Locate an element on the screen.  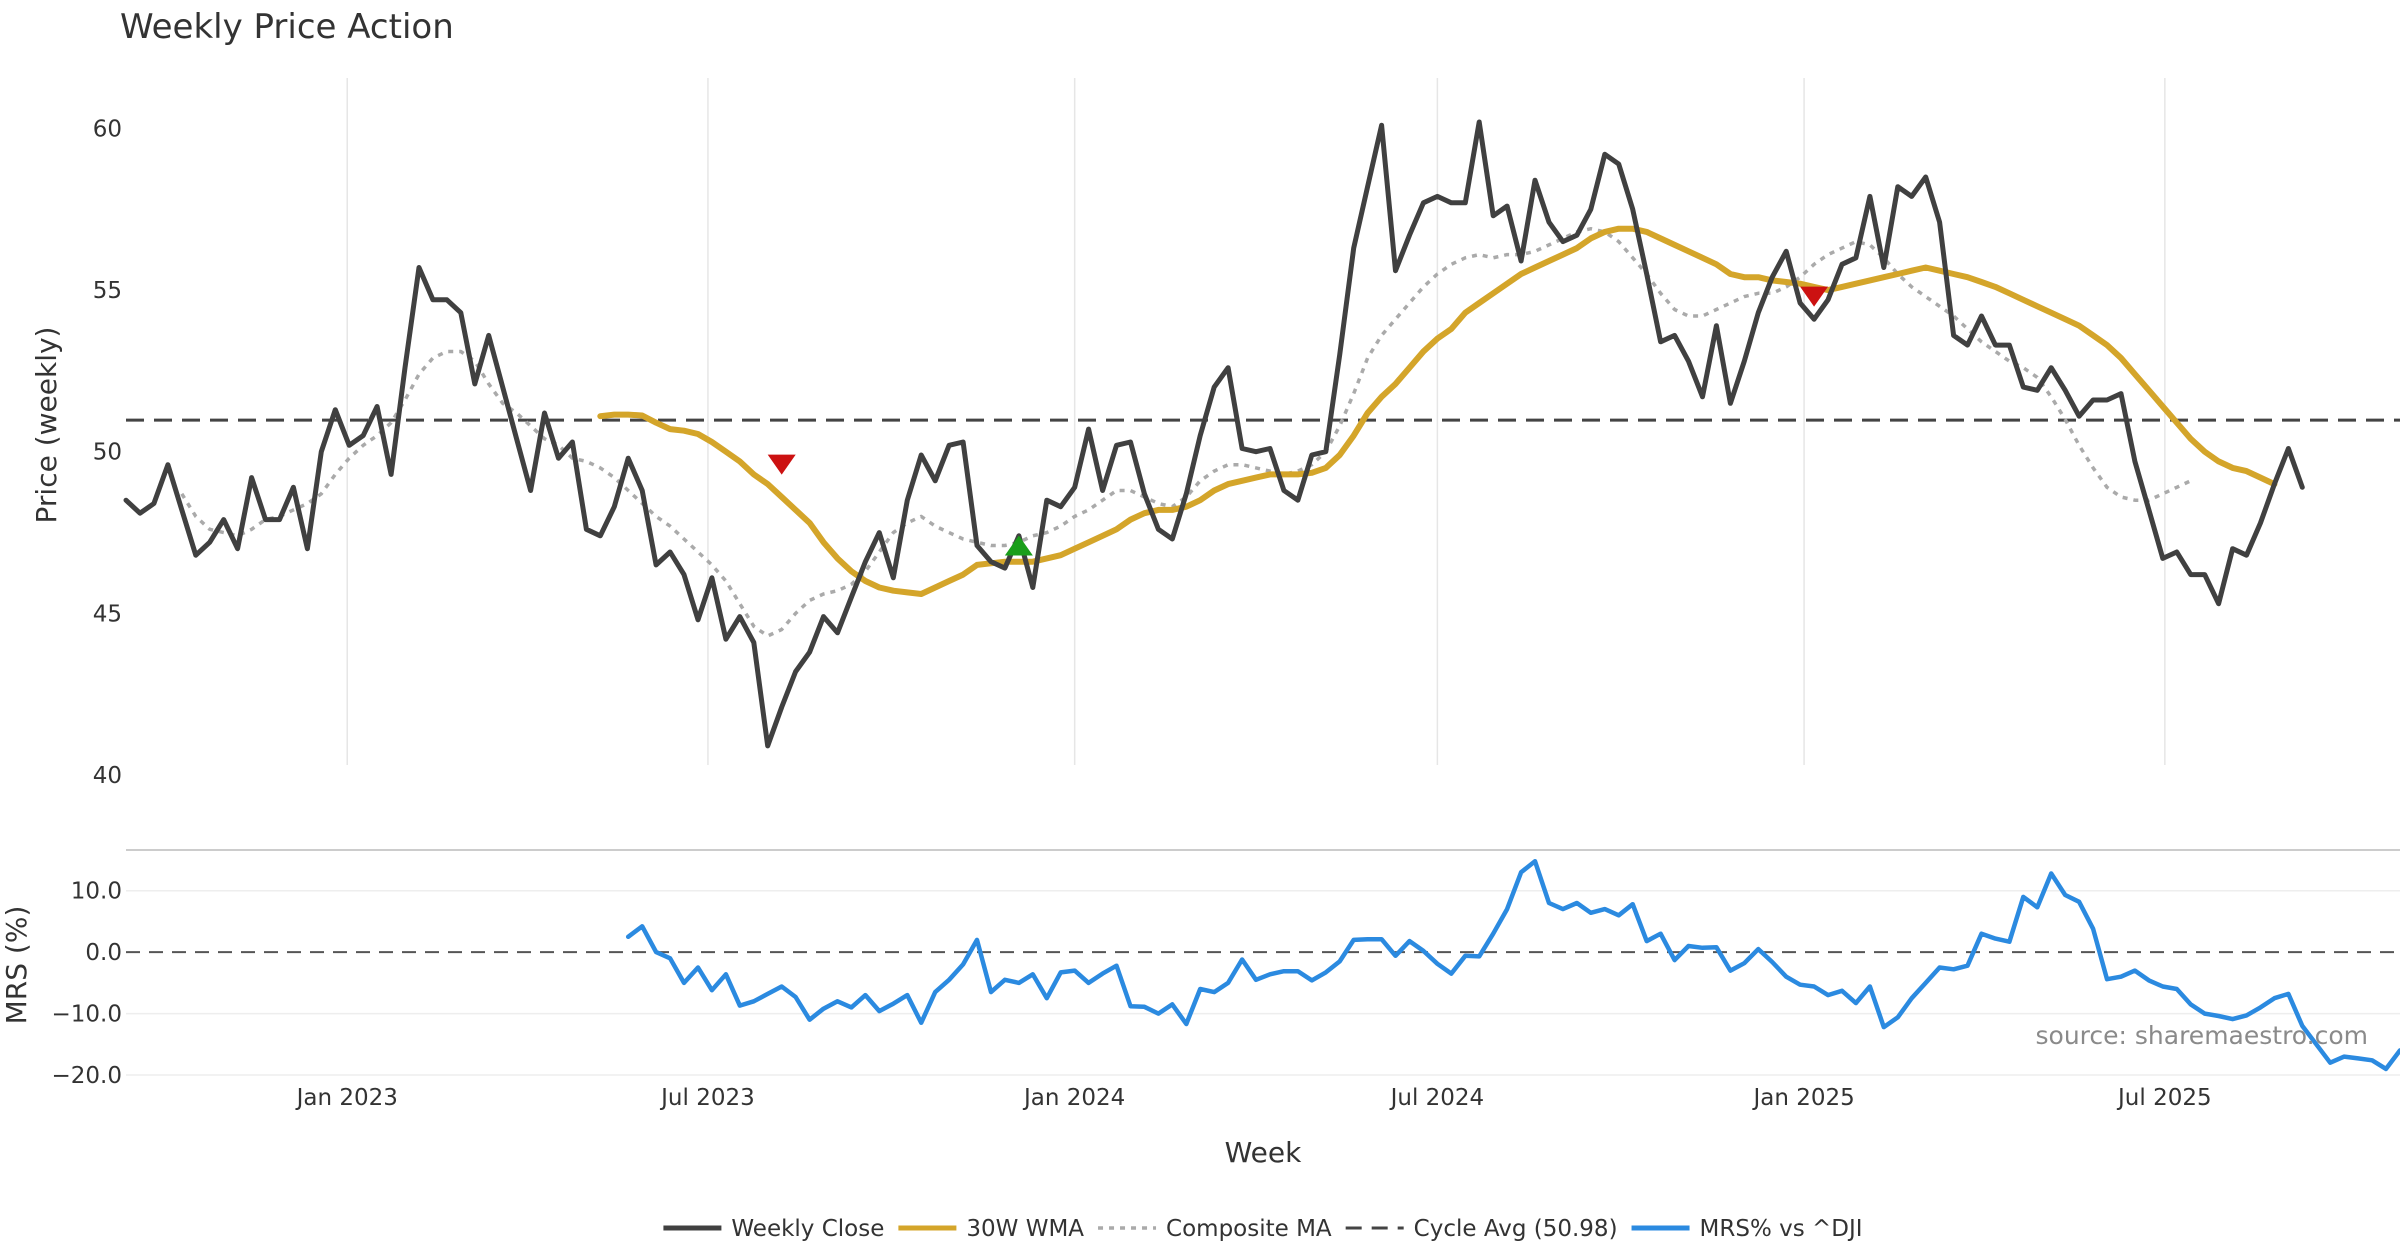
price-y-tick-label: 50 is located at coordinates (107, 453).